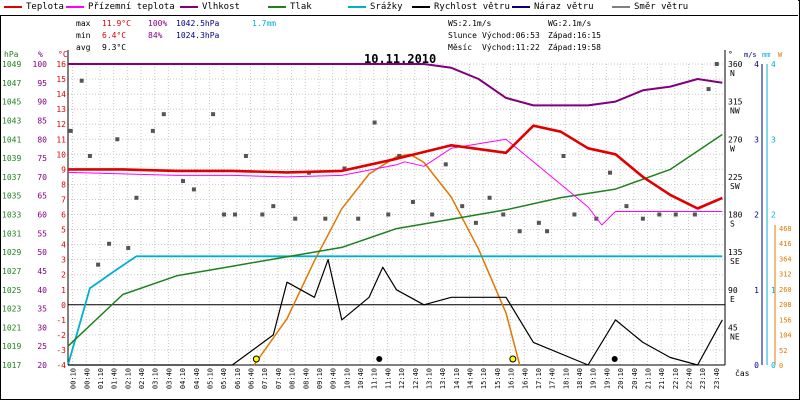  Describe the element at coordinates (63, 54) in the screenshot. I see `degc-axis-title: °C` at that location.